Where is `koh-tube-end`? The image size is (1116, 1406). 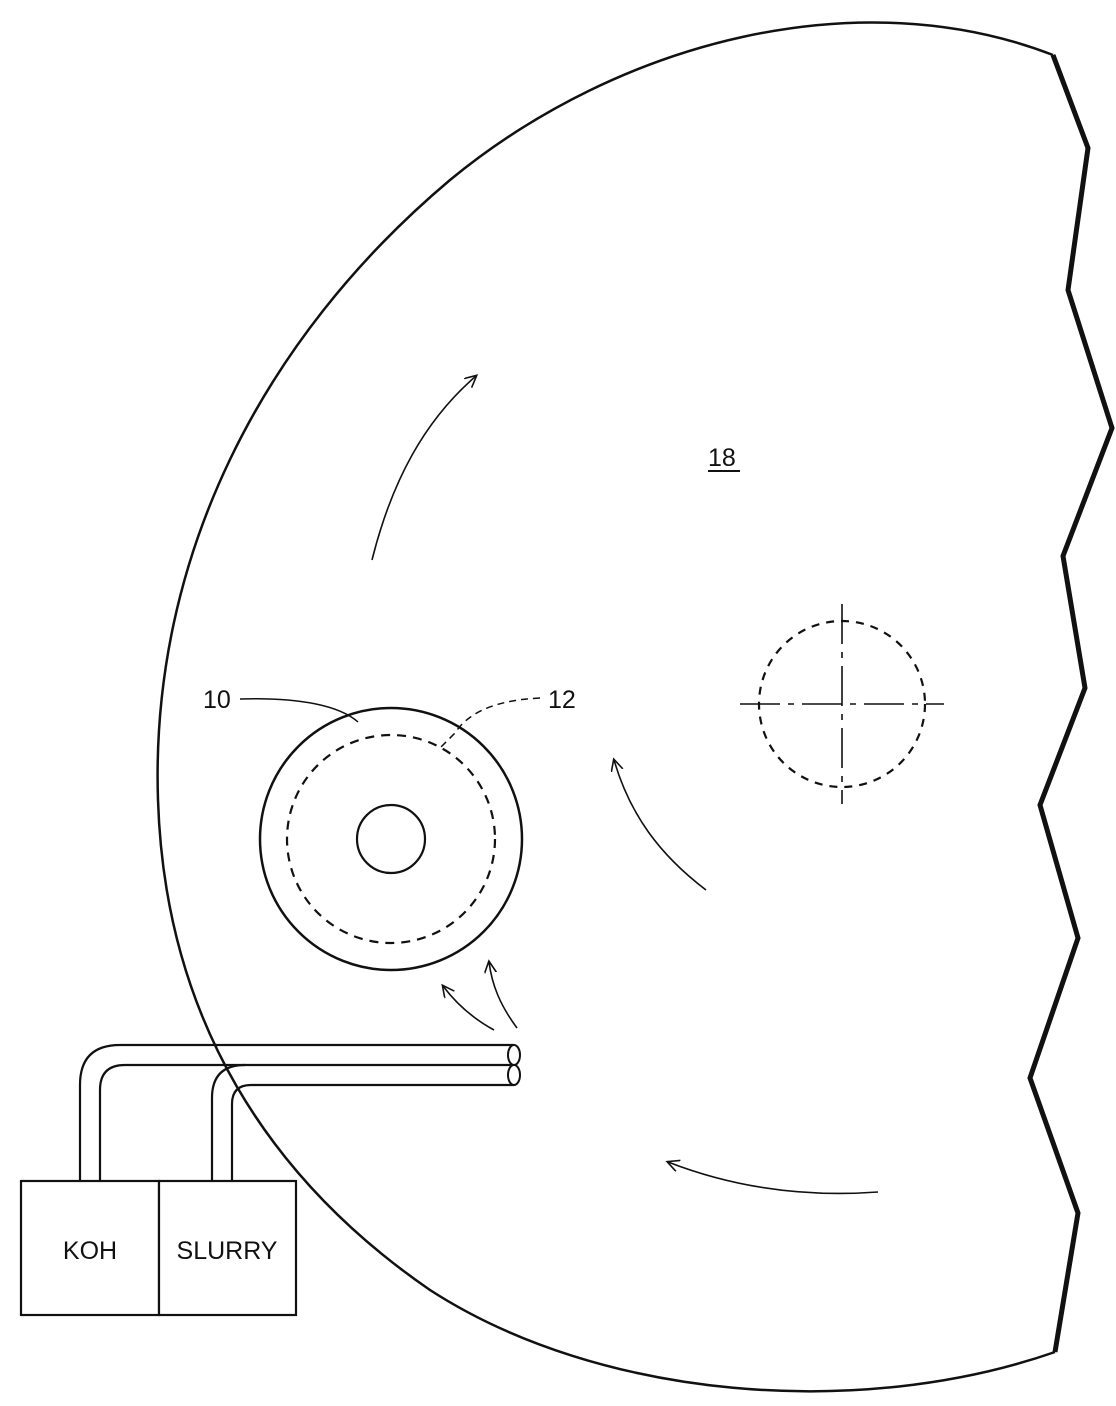 koh-tube-end is located at coordinates (514, 1055).